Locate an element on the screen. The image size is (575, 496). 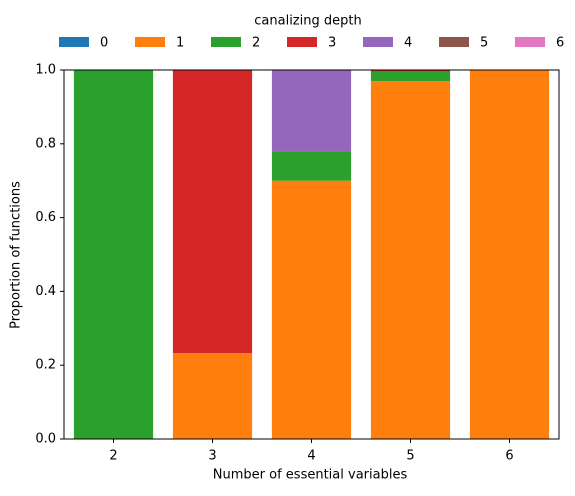
y-axis-label: Proportion of functions is located at coordinates (16, 255).